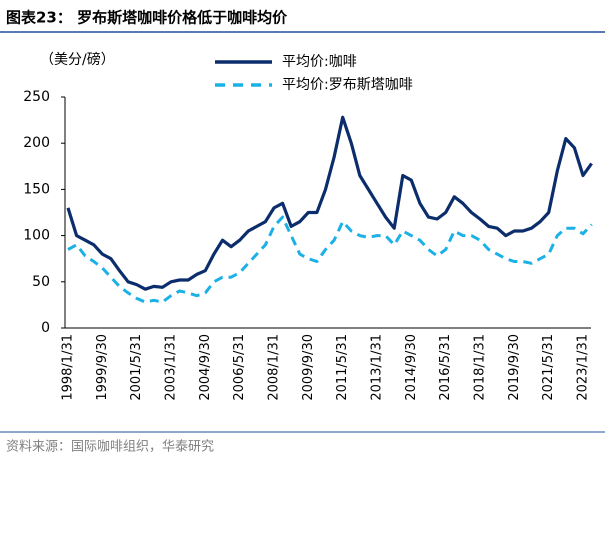  What do you see at coordinates (147, 18) in the screenshot?
I see `chart-title: 图表23： 罗布斯塔咖啡价格低于咖啡均价` at bounding box center [147, 18].